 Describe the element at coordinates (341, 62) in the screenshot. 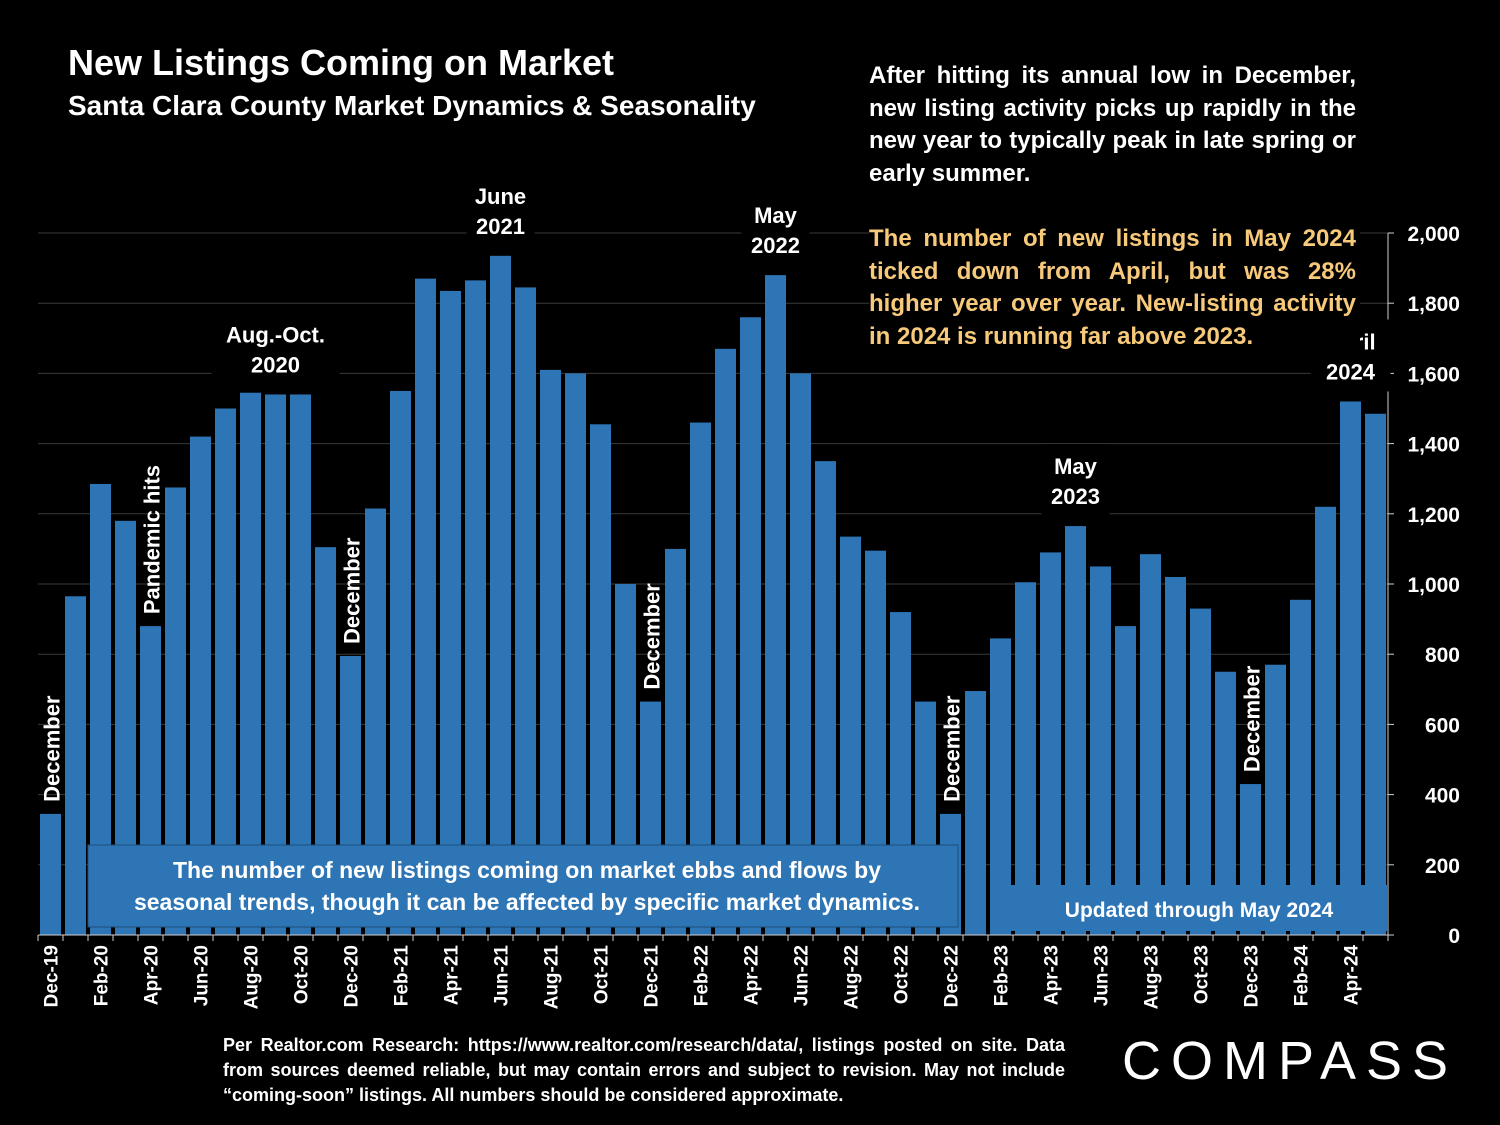

I see `chart-title: New Listings Coming on Market` at that location.